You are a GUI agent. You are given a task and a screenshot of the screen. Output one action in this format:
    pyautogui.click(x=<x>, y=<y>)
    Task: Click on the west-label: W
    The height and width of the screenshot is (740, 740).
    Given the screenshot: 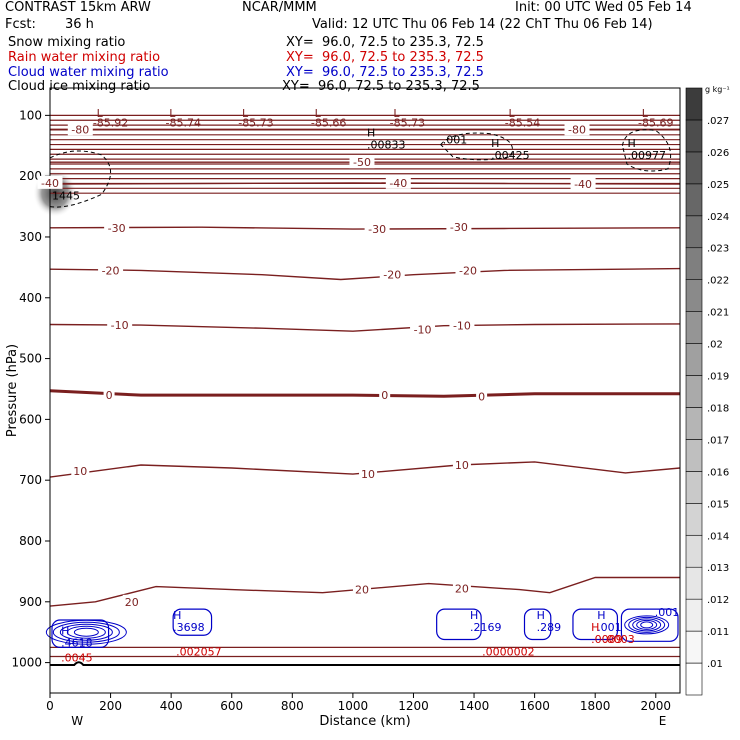 What is the action you would take?
    pyautogui.click(x=77, y=721)
    